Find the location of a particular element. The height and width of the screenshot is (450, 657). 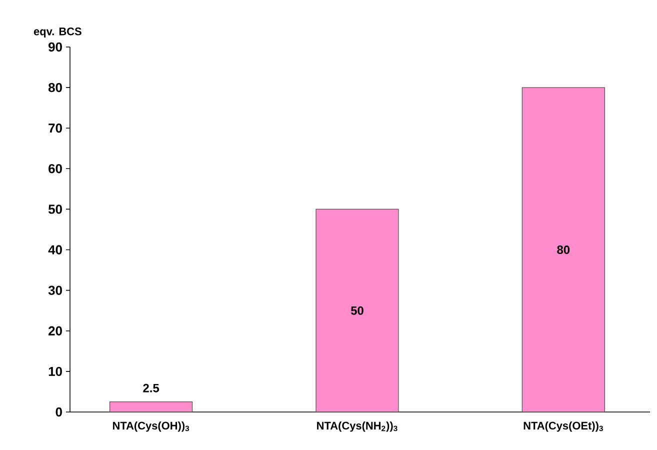

y-tick-label: 60 is located at coordinates (55, 169).